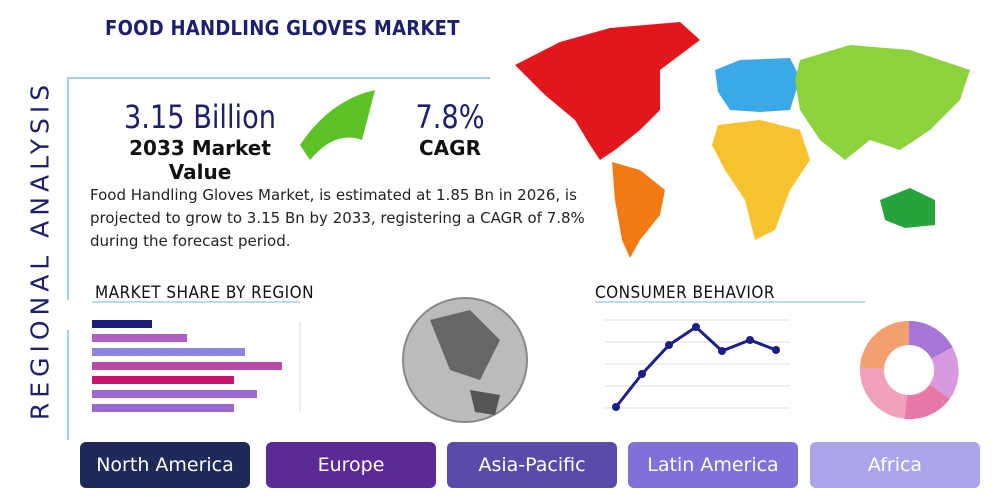  Describe the element at coordinates (532, 465) in the screenshot. I see `region-tab: Asia-Pacific` at that location.